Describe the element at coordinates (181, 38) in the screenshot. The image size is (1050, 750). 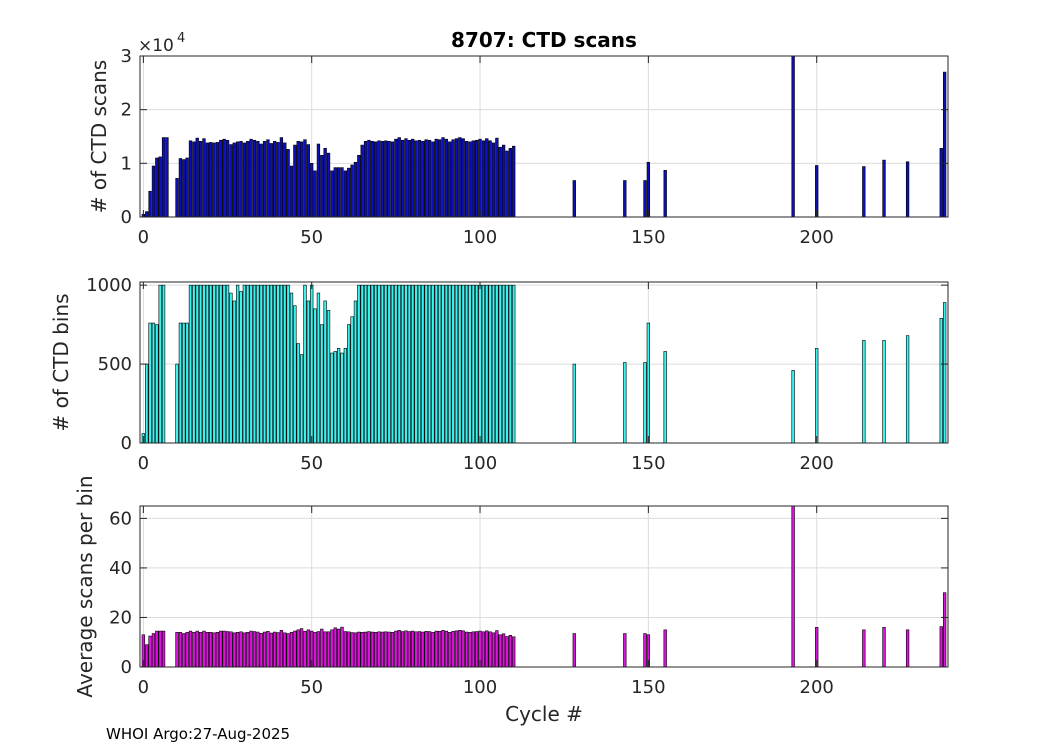
I see `exponent-power: 4` at that location.